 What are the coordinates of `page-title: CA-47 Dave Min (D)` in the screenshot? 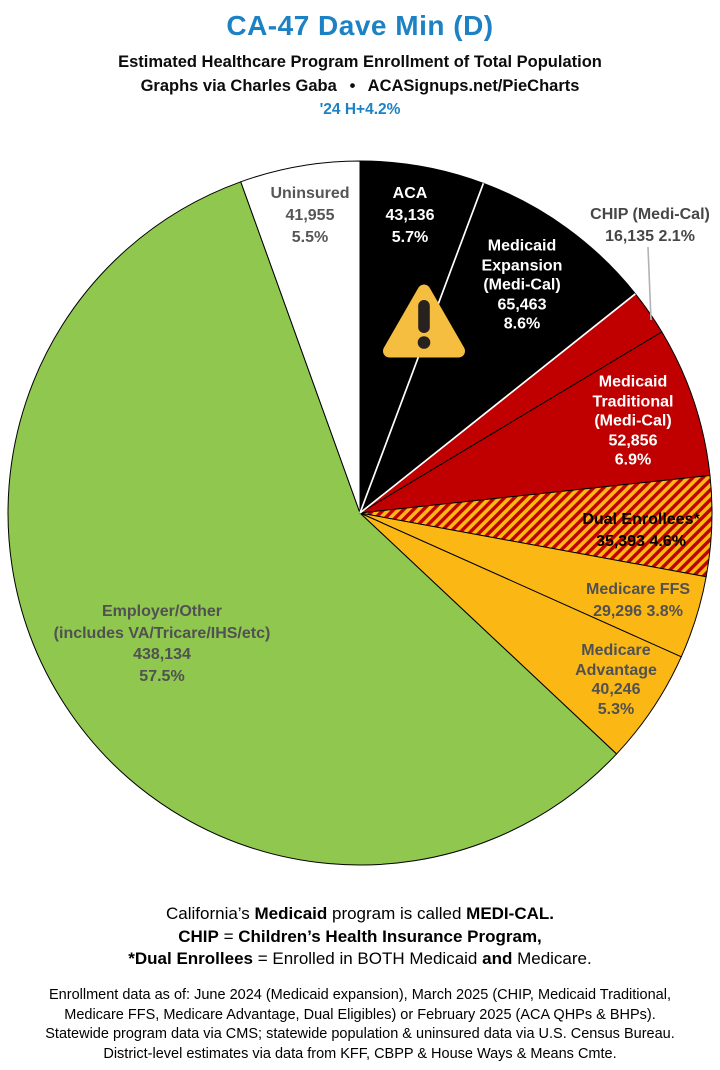 It's located at (360, 25).